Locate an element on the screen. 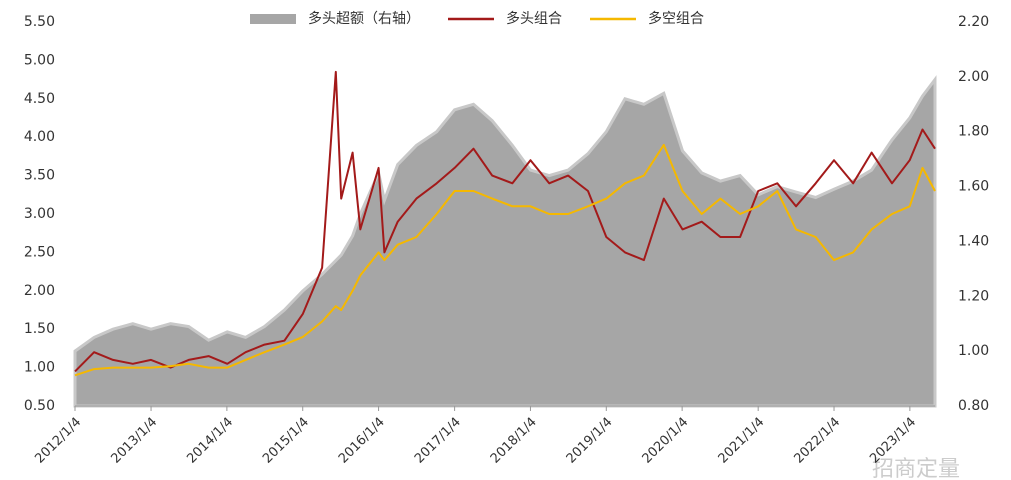 The height and width of the screenshot is (480, 1011). x-tick-label: 2019/1/4 is located at coordinates (590, 441).